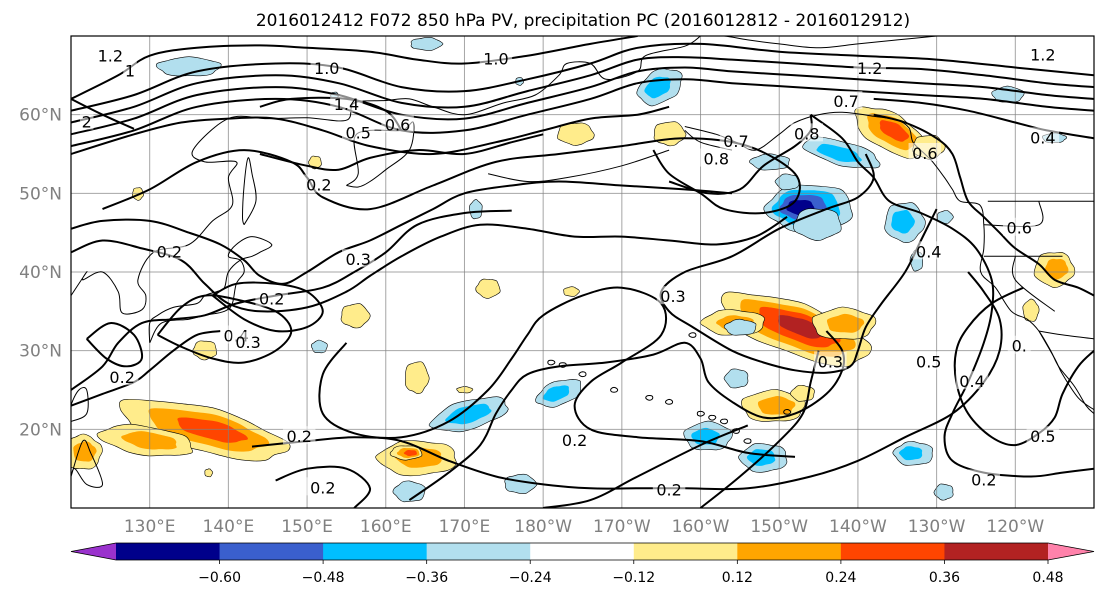  I want to click on contour-label-16: 0.6, so click(1019, 228).